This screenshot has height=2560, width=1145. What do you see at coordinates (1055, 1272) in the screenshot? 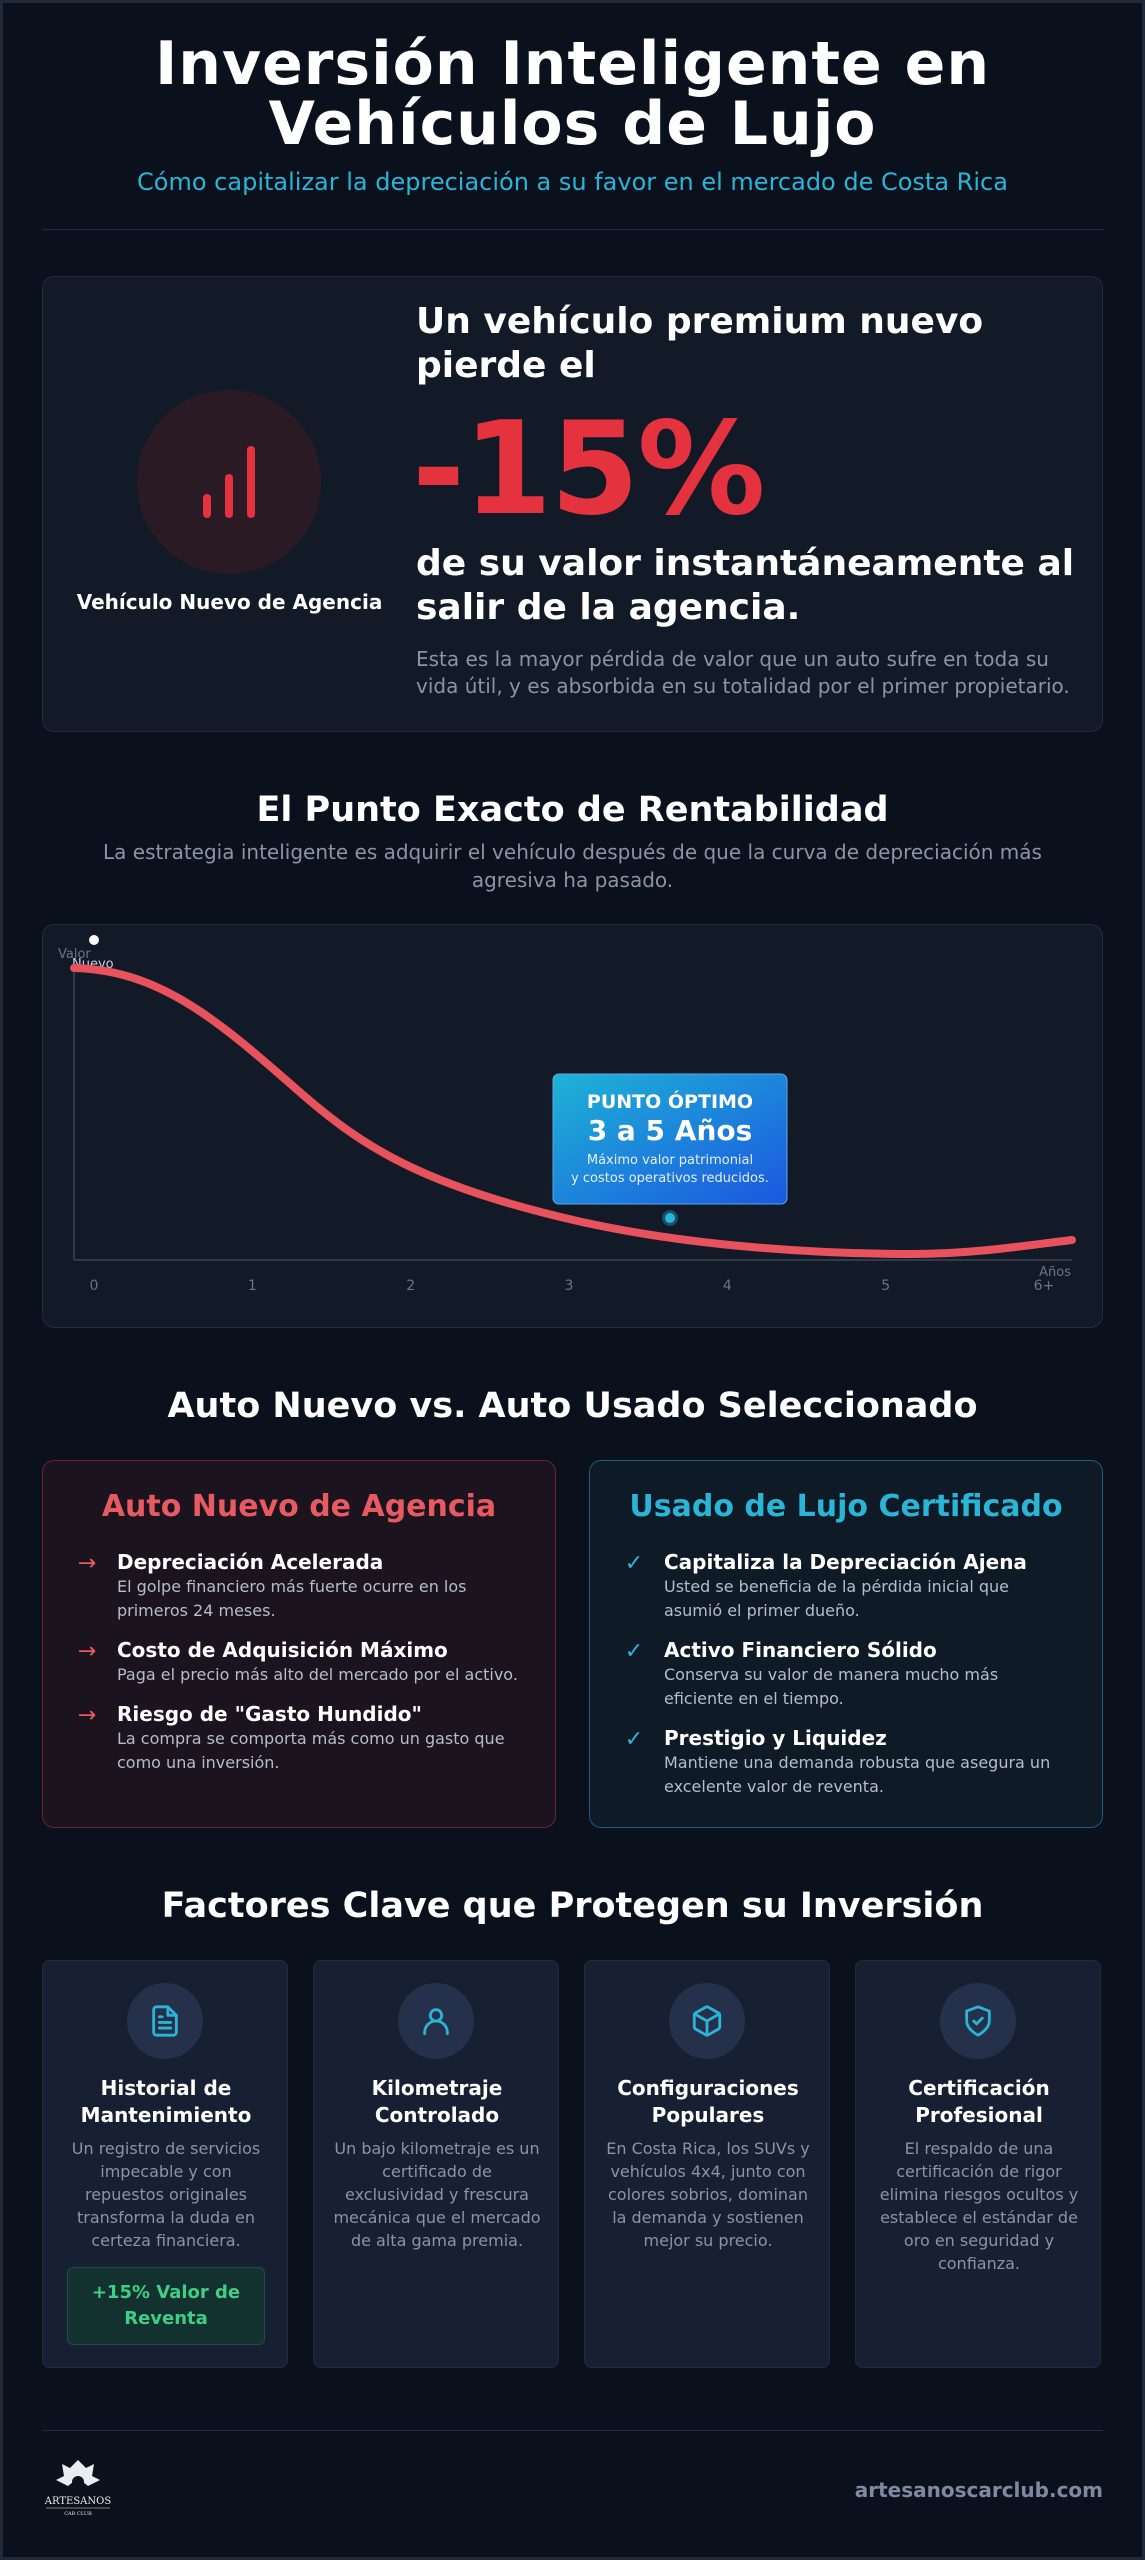
I see `x-axis-label: Años` at bounding box center [1055, 1272].